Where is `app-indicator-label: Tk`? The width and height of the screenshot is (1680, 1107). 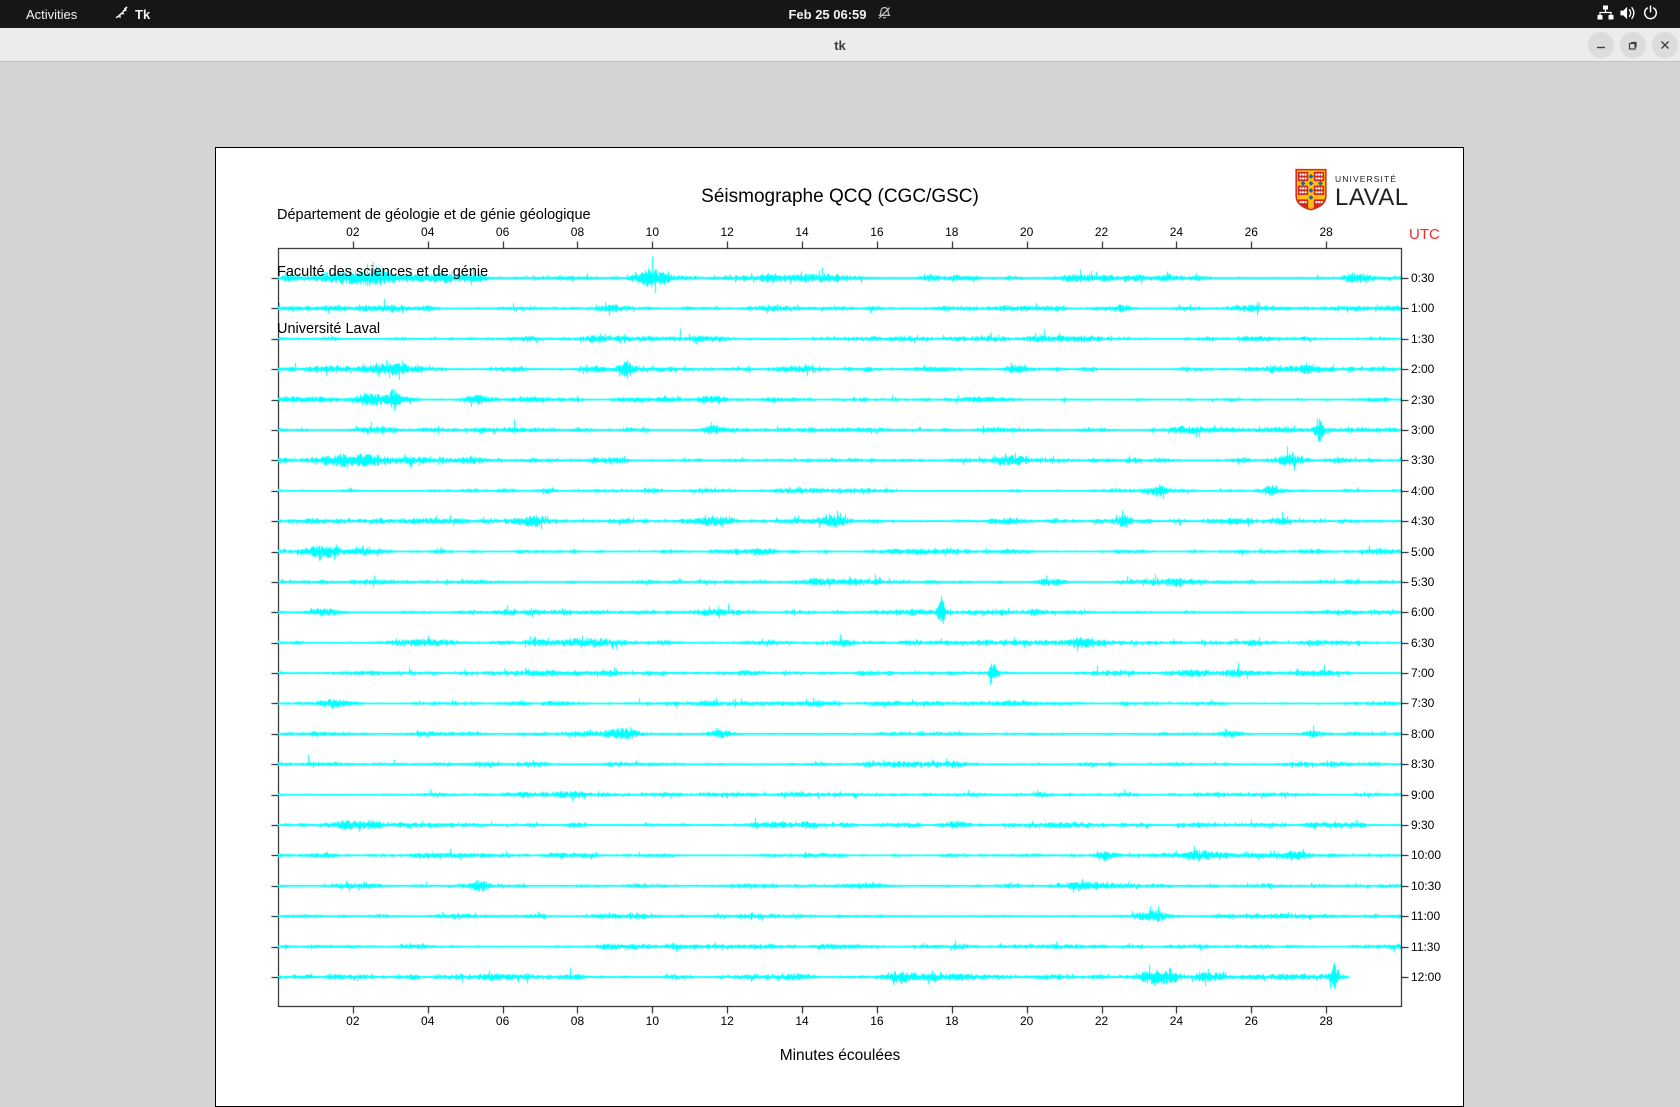
app-indicator-label: Tk is located at coordinates (143, 14).